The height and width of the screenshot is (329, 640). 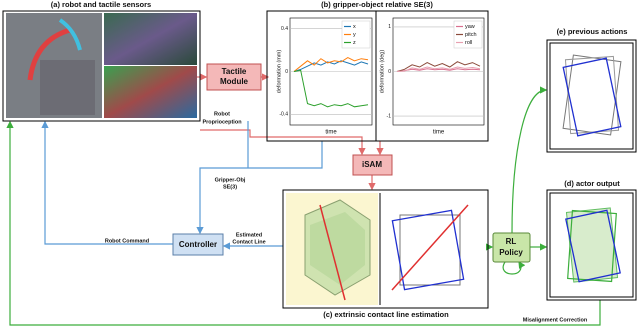 I want to click on edge-label: Robot Command, so click(x=127, y=241).